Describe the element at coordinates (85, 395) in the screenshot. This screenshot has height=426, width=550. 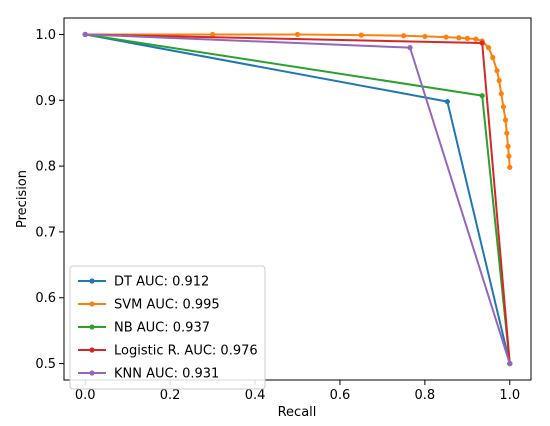
I see `x-tick-label: 0.0` at that location.